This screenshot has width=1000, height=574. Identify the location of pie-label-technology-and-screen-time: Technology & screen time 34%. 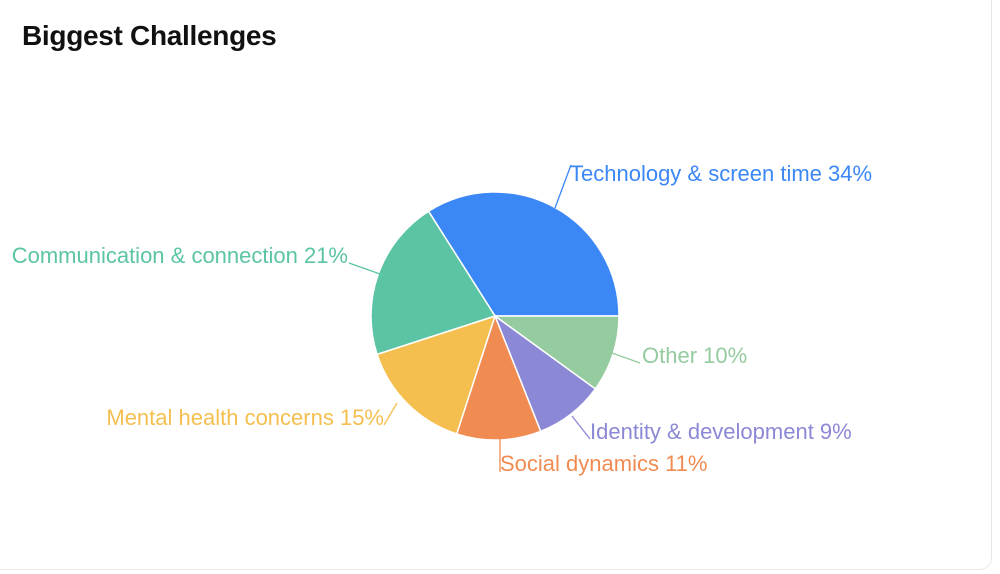
(721, 173).